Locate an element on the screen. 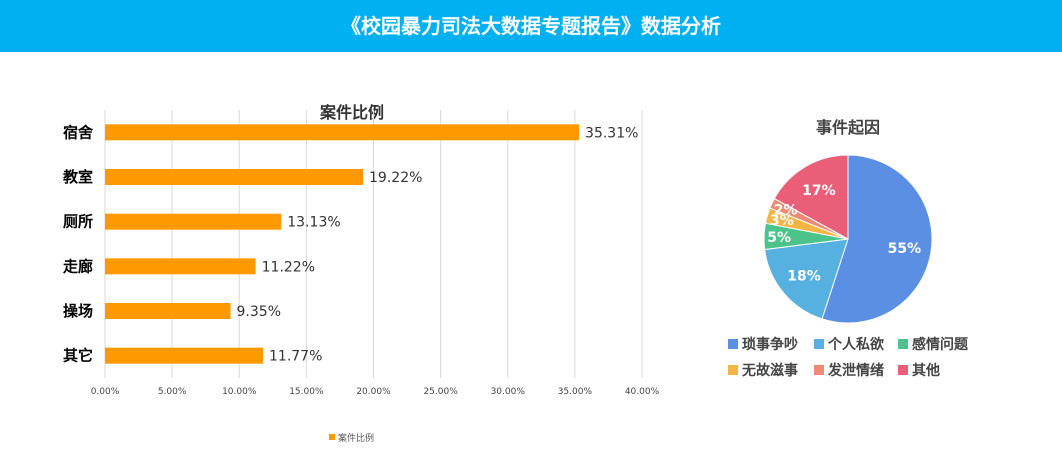  slice-label: 2% is located at coordinates (786, 211).